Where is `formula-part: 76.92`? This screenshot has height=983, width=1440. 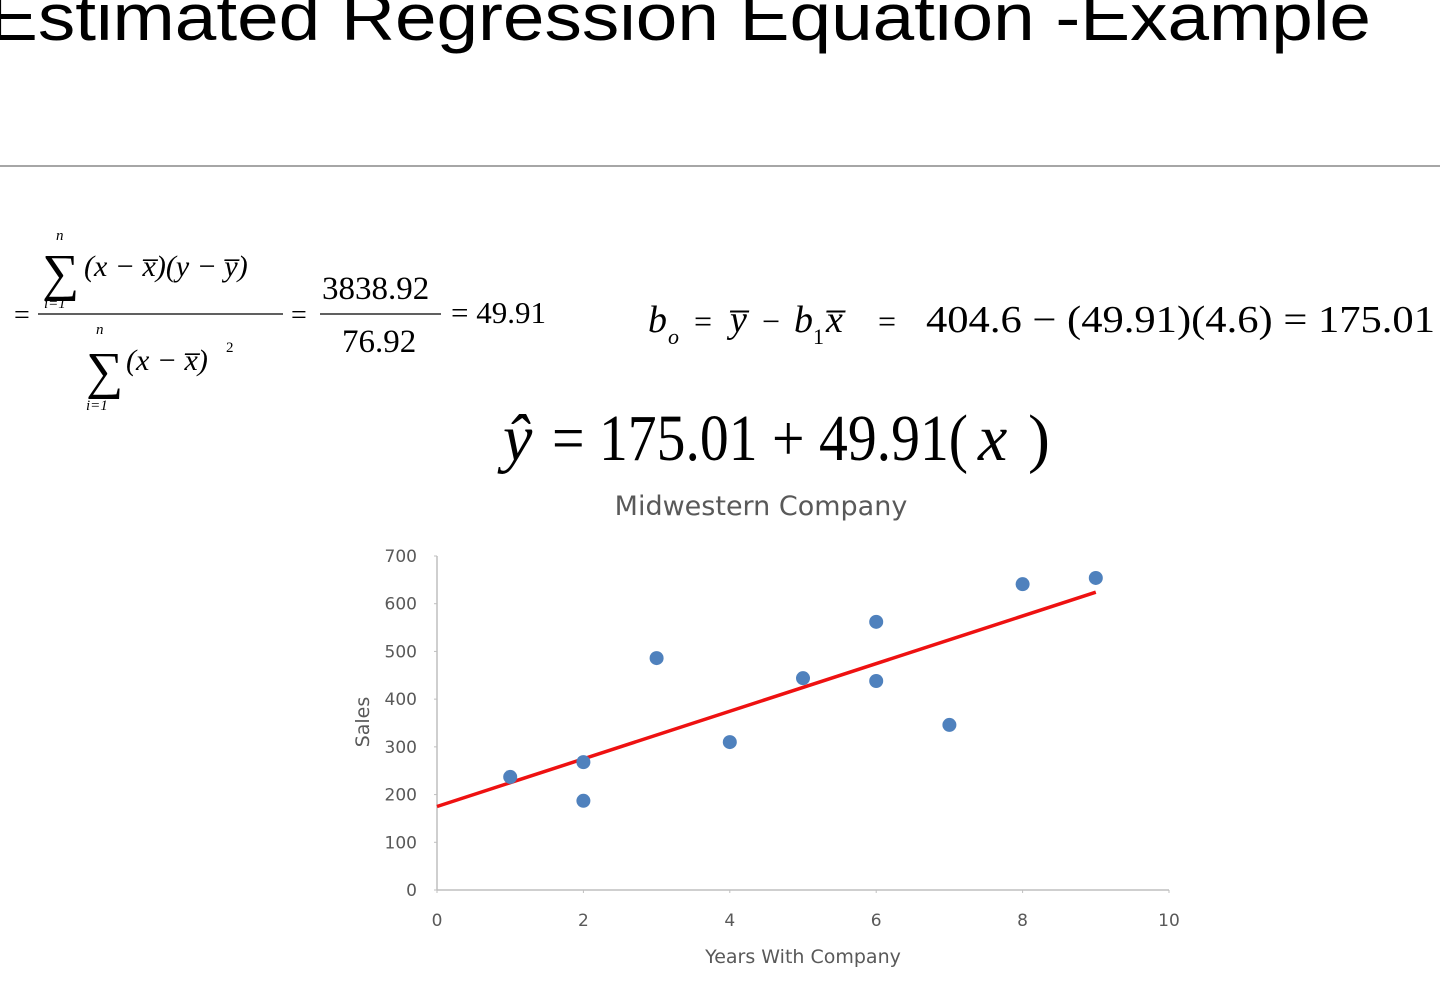
formula-part: 76.92 is located at coordinates (379, 342).